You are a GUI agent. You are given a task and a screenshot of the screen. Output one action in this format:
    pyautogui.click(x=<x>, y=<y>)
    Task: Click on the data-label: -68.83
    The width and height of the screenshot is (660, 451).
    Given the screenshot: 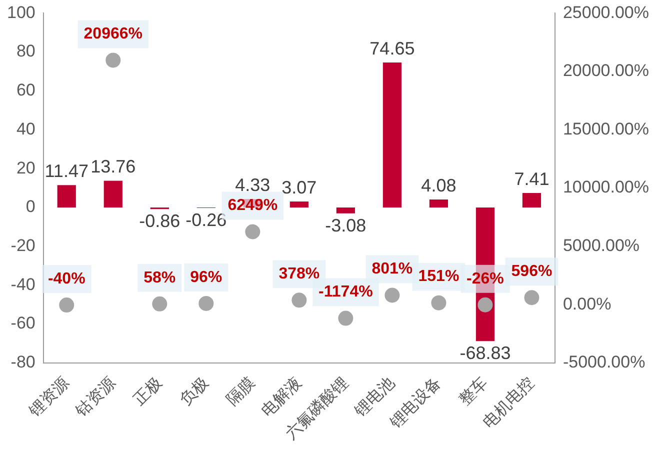 What is the action you would take?
    pyautogui.click(x=485, y=353)
    